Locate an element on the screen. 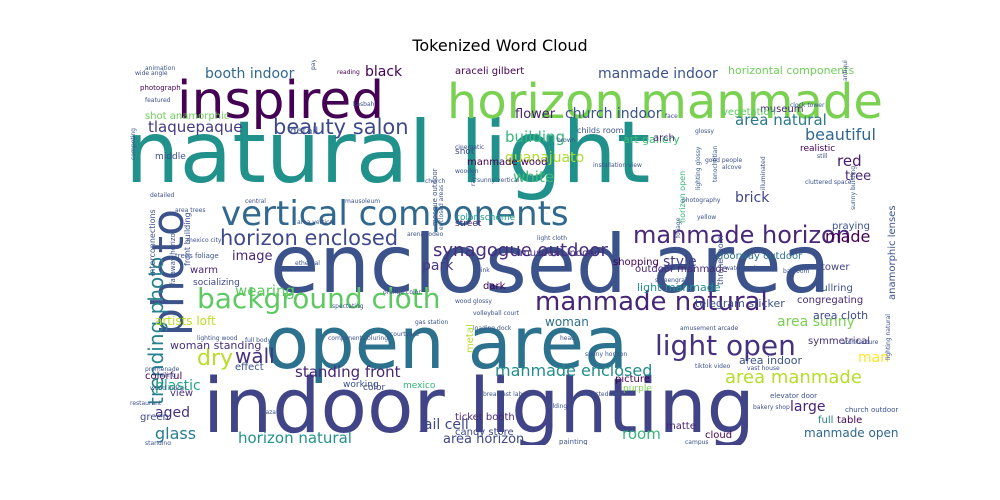 Image resolution: width=1000 pixels, height=500 pixels. word-street: street is located at coordinates (468, 224).